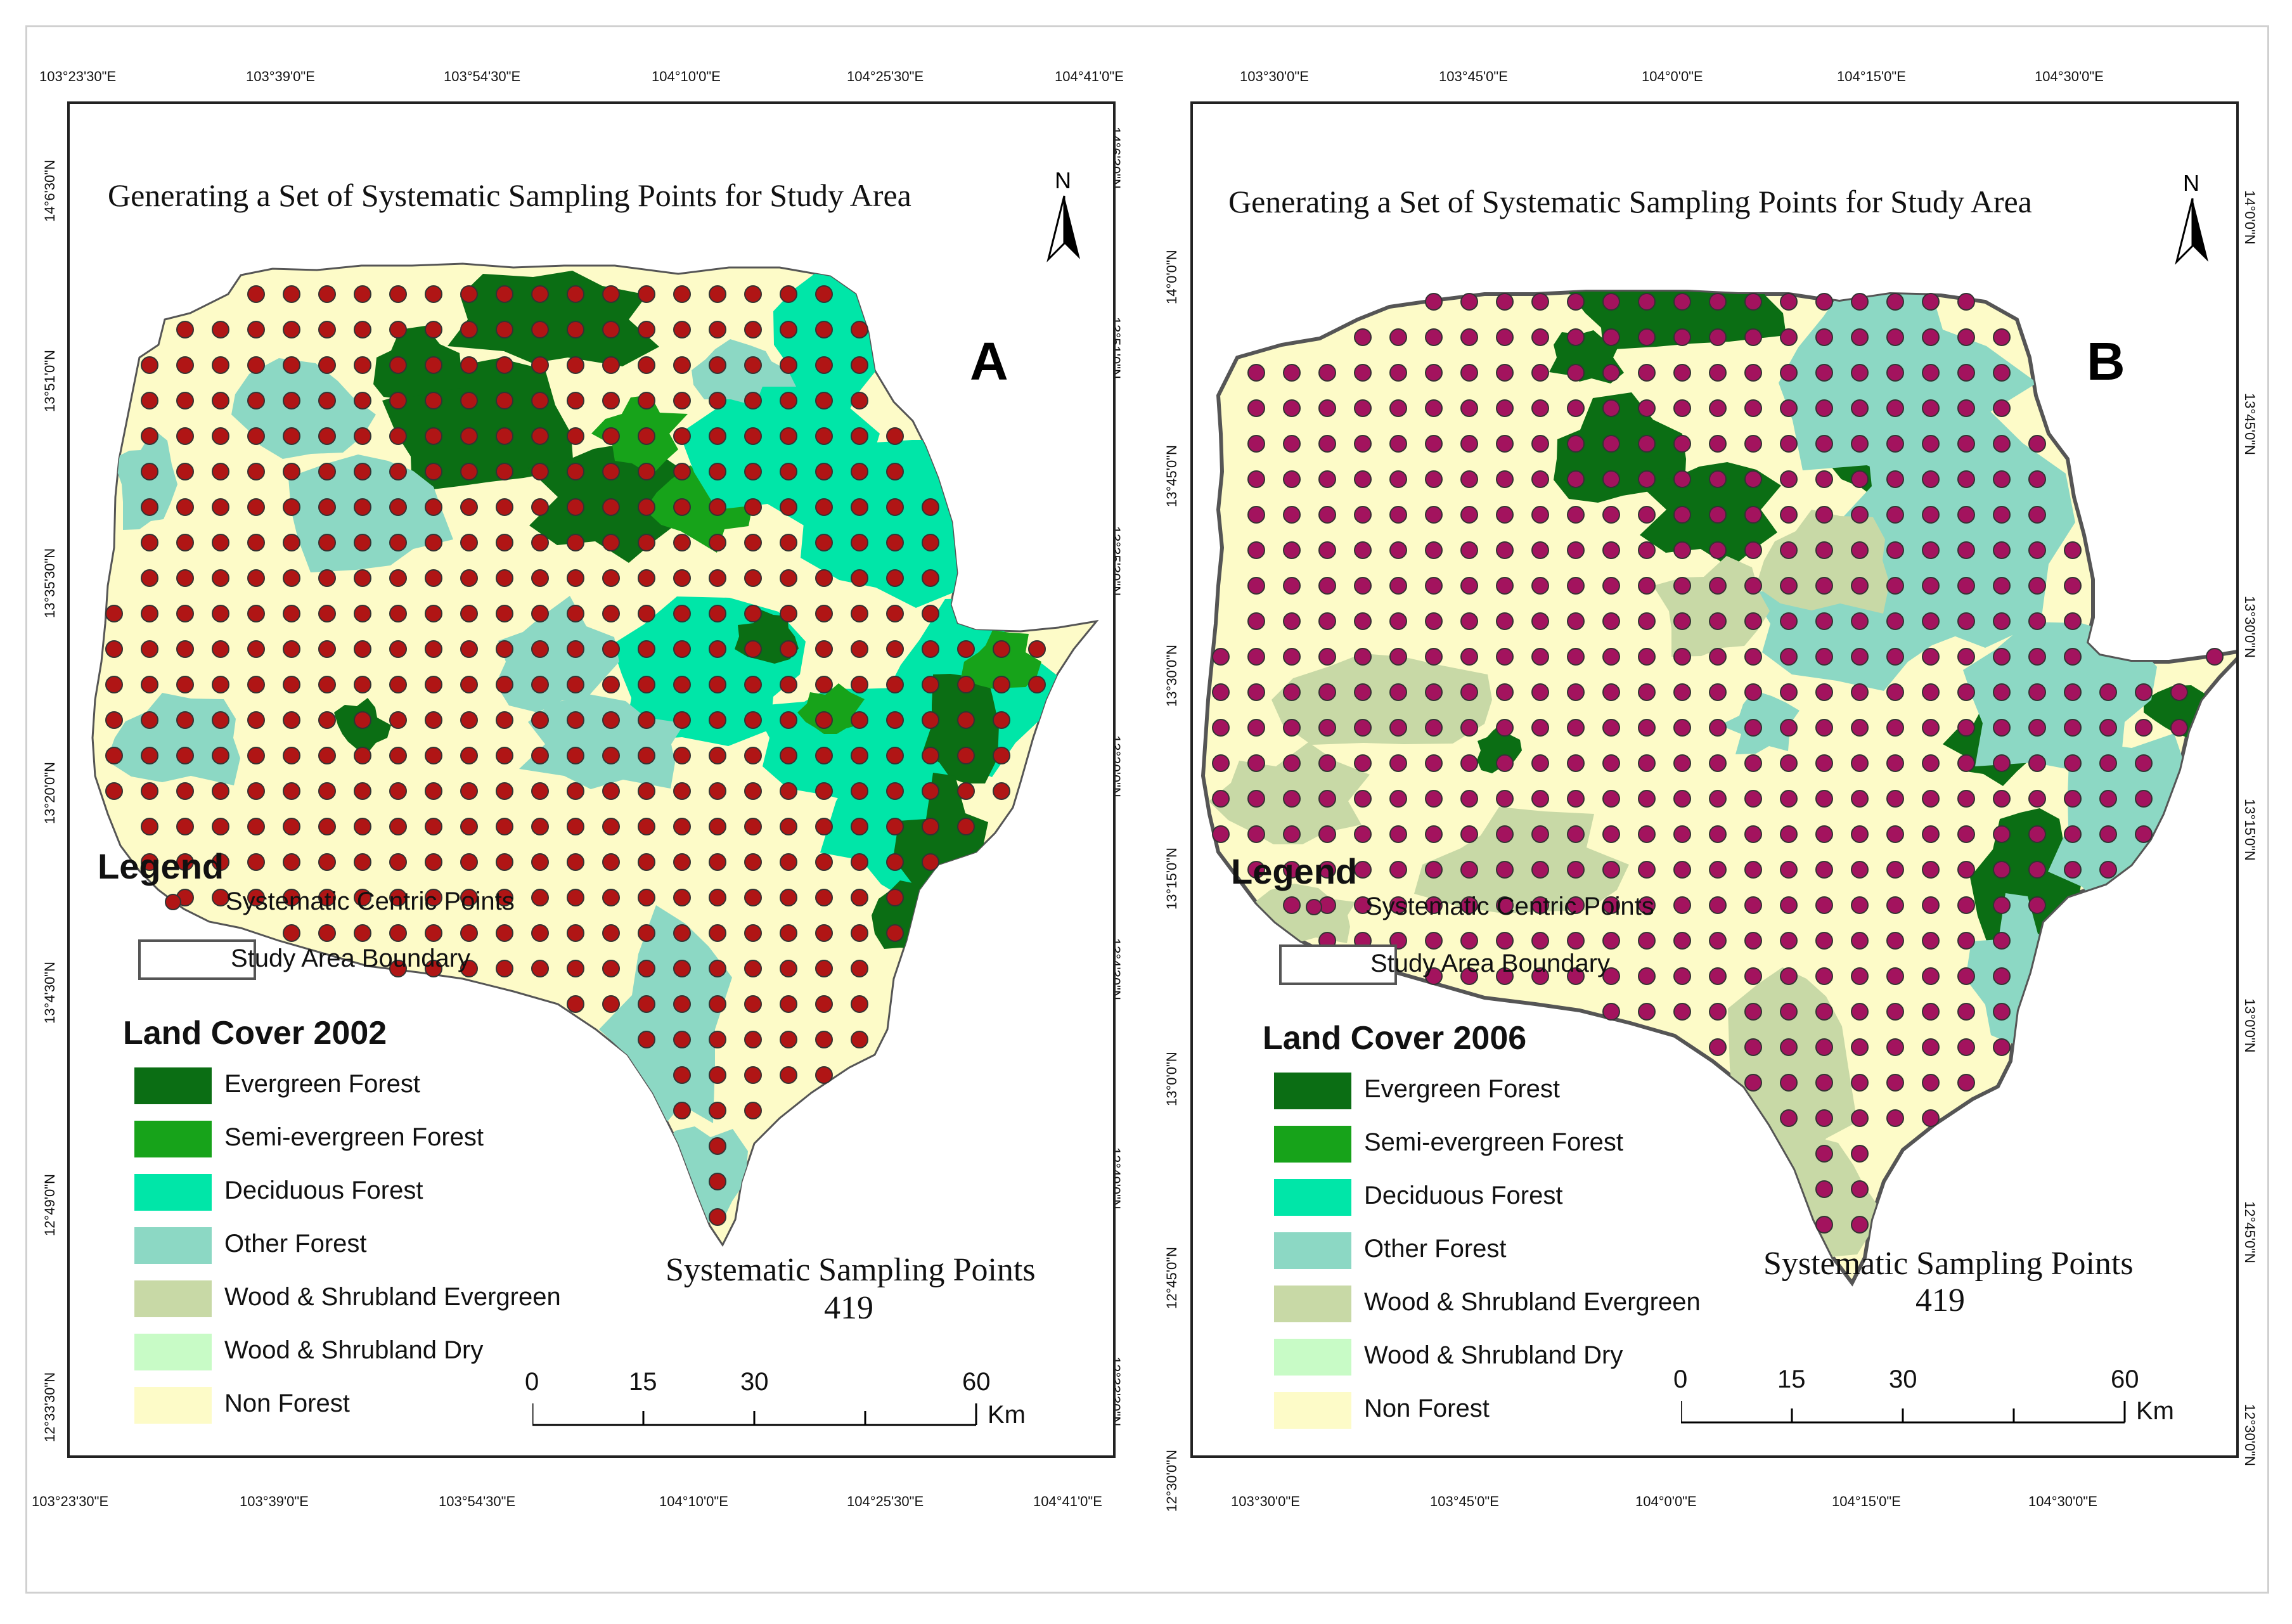  I want to click on legend-class-label: Evergreen Forest, so click(1462, 1089).